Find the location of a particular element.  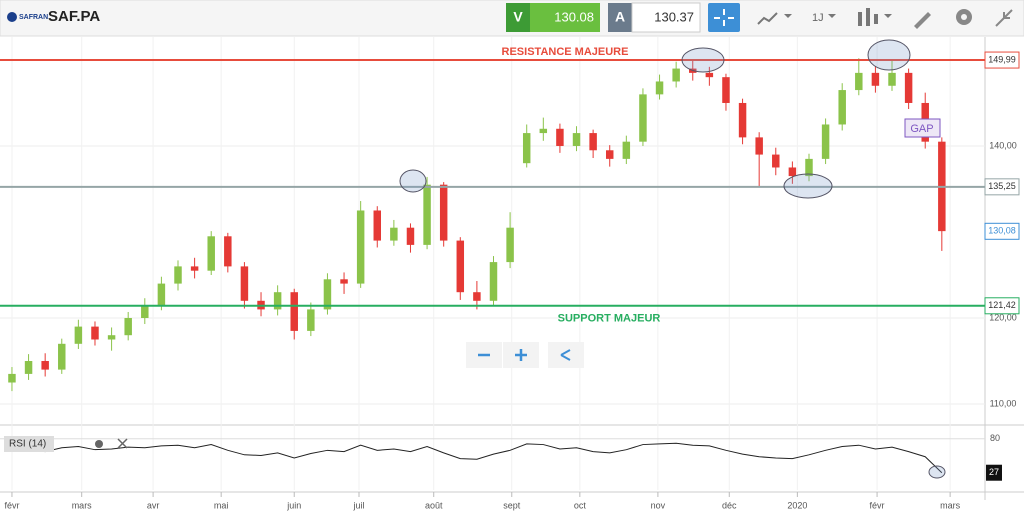

crosshair-button is located at coordinates (724, 17).